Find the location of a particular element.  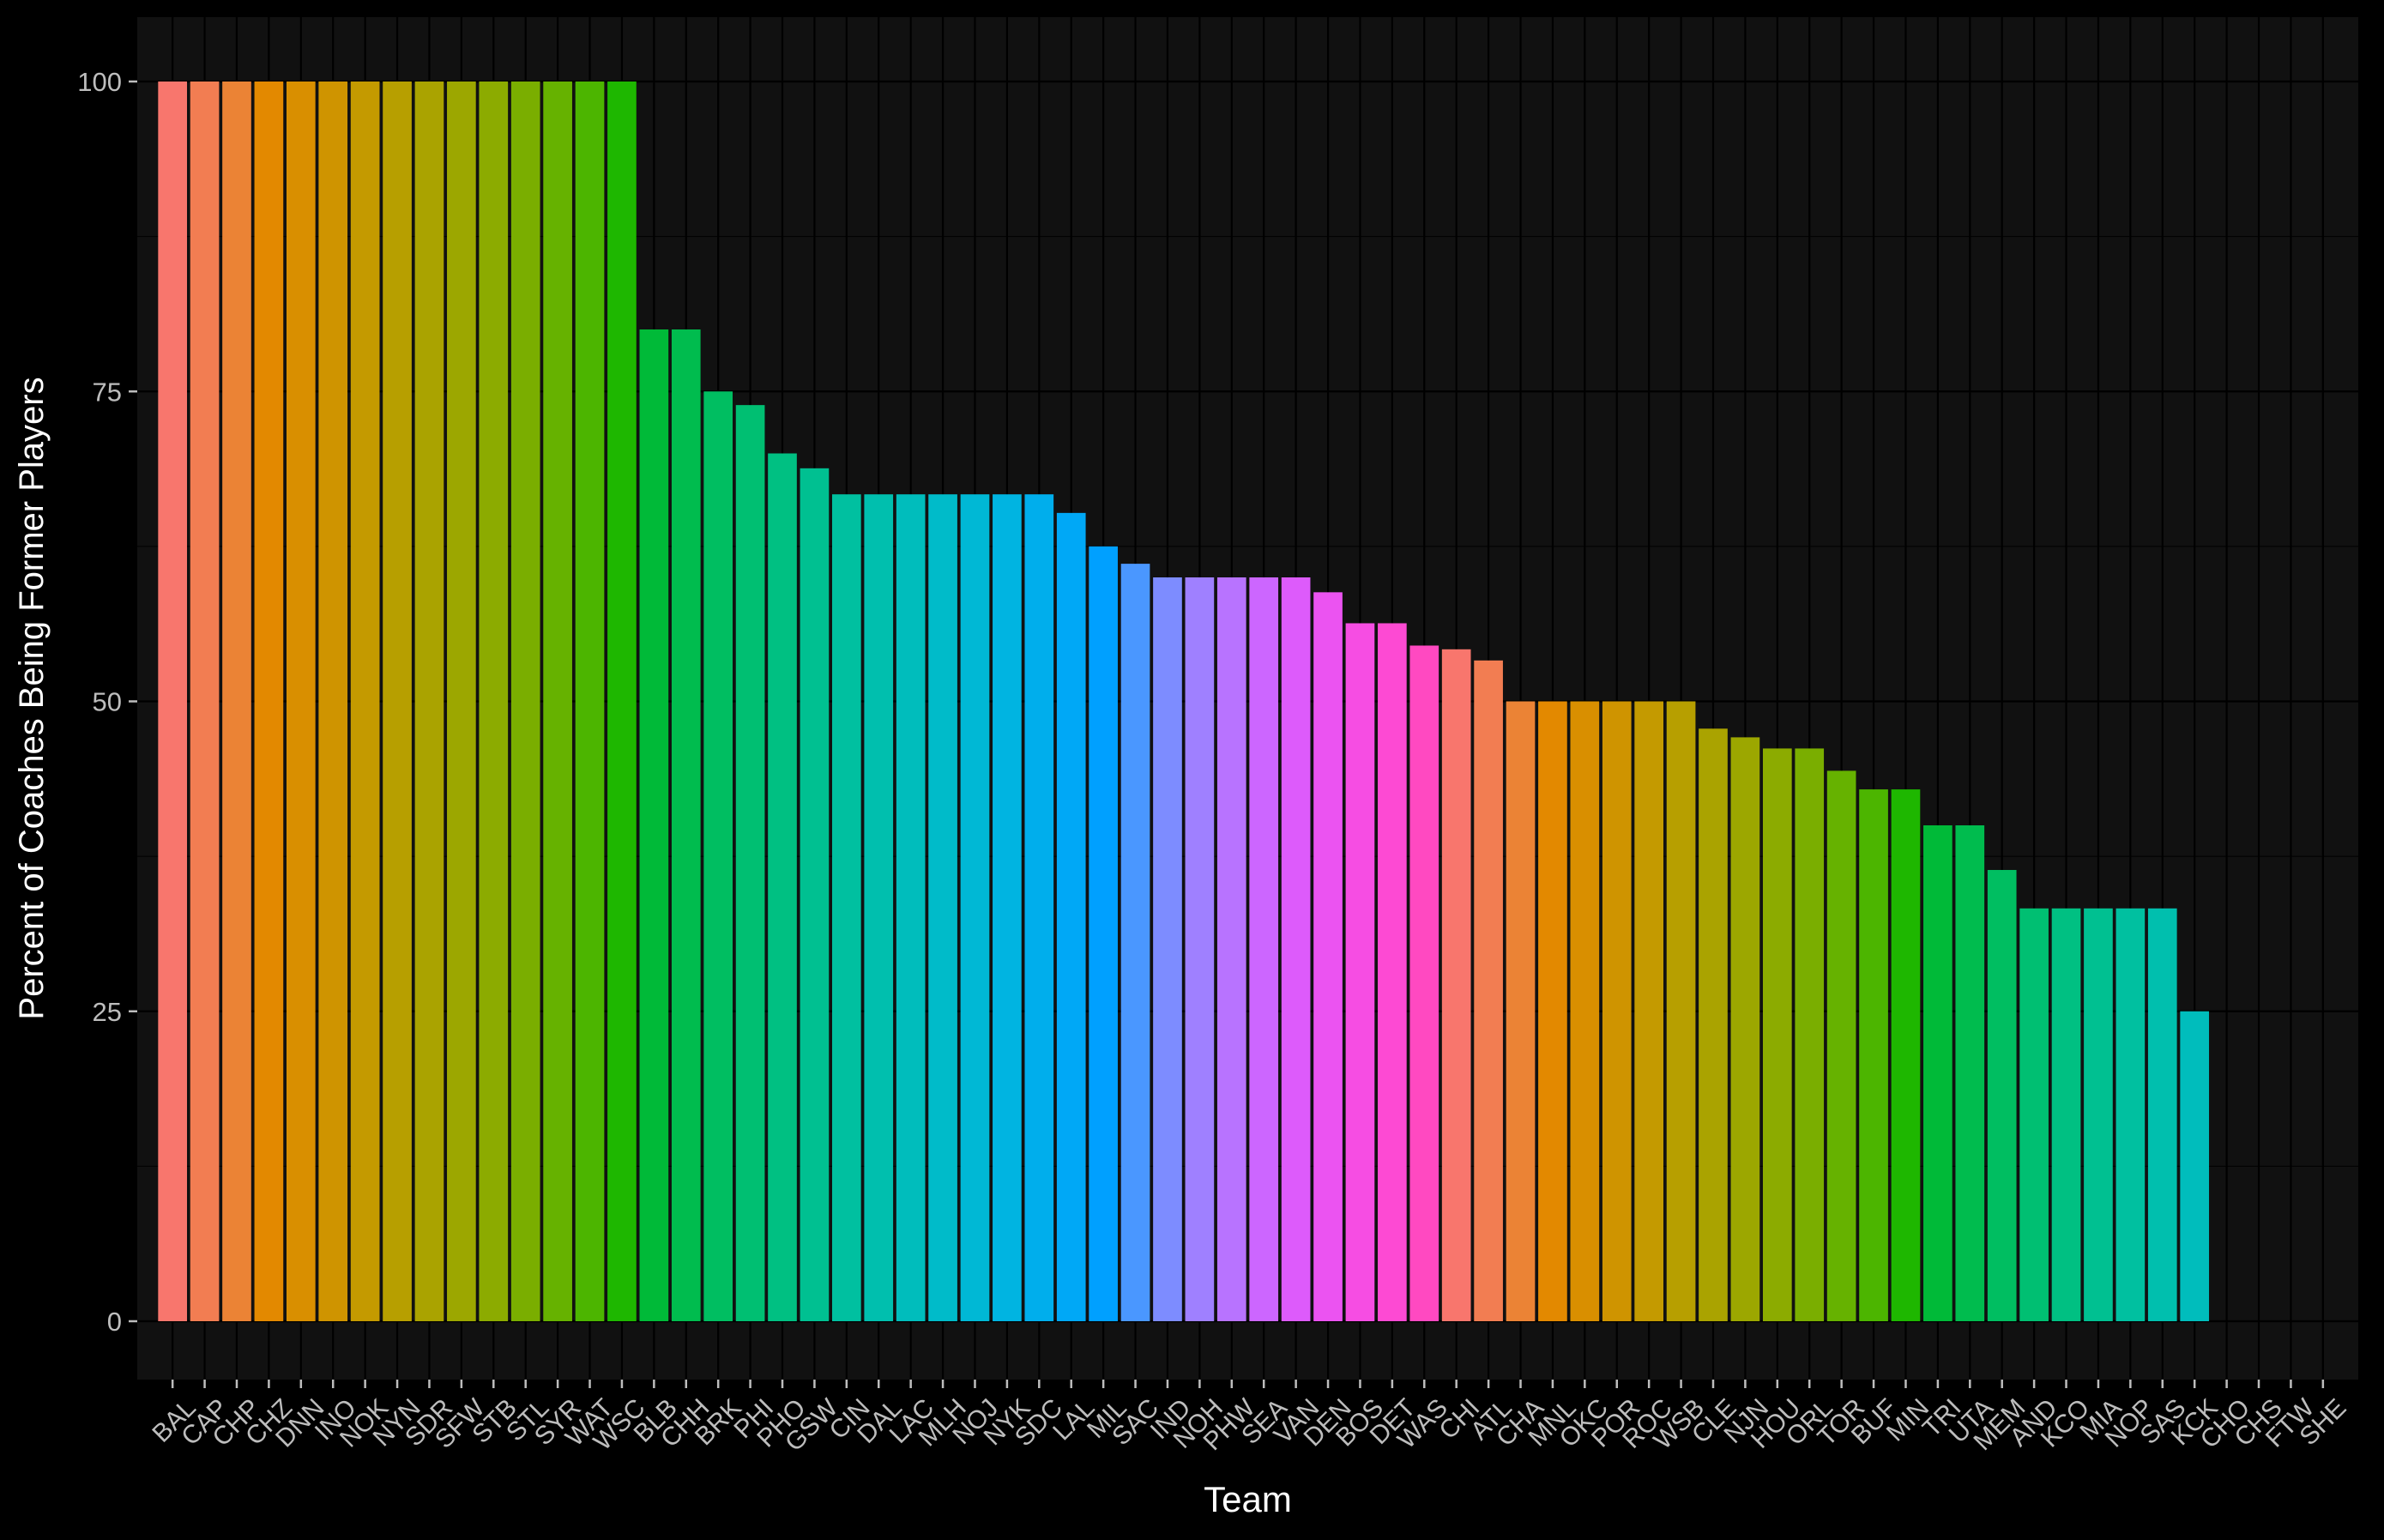

bar-mil is located at coordinates (1103, 933).